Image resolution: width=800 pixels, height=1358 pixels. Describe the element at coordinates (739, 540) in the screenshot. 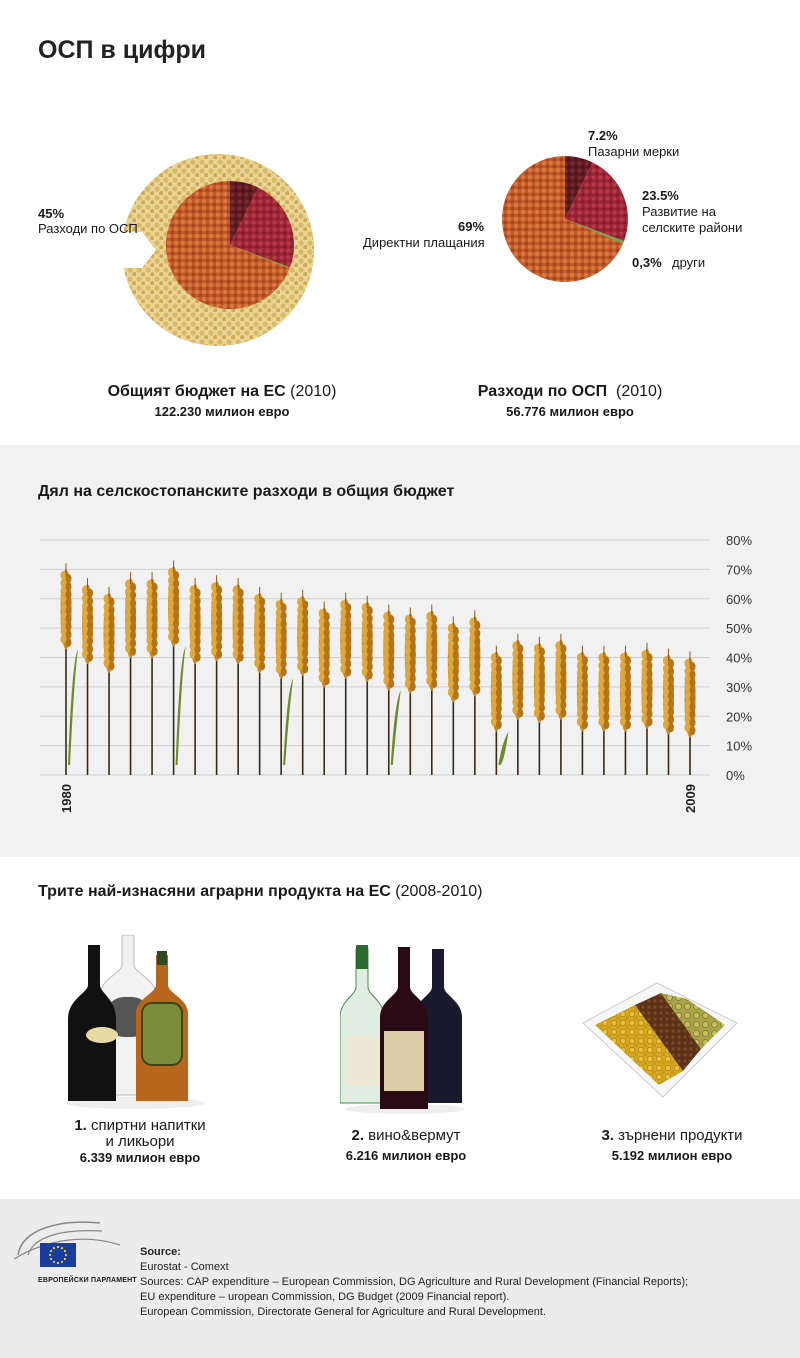

I see `y-tick-label: 80%` at that location.